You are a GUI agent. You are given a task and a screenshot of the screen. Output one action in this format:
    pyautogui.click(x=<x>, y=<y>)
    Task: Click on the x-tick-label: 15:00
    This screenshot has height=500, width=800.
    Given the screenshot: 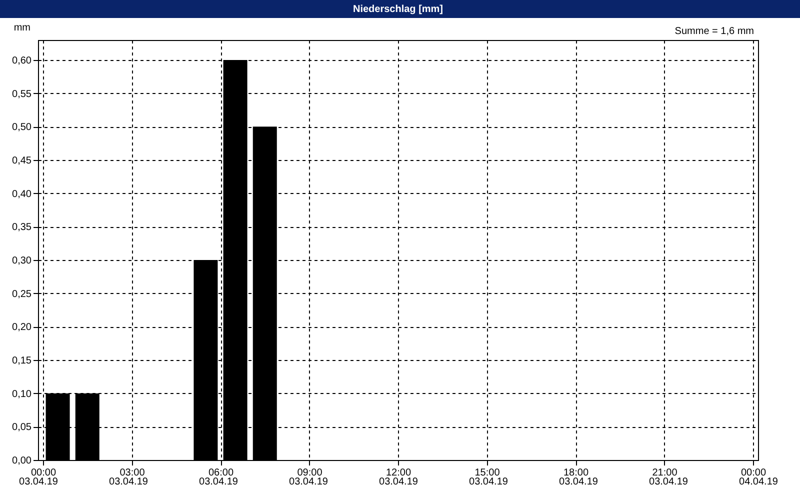 What is the action you would take?
    pyautogui.click(x=487, y=473)
    